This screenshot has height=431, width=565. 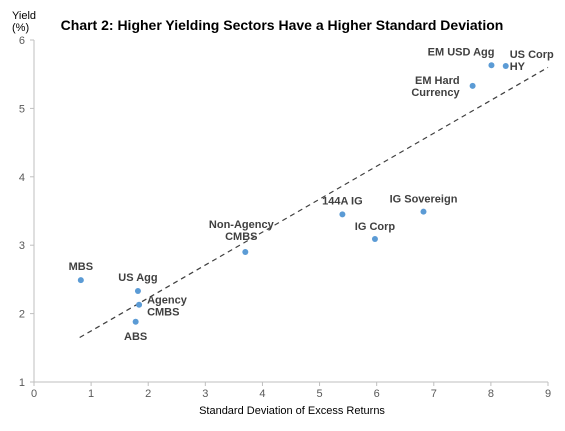 What do you see at coordinates (22, 41) in the screenshot?
I see `y-tick-label: 6` at bounding box center [22, 41].